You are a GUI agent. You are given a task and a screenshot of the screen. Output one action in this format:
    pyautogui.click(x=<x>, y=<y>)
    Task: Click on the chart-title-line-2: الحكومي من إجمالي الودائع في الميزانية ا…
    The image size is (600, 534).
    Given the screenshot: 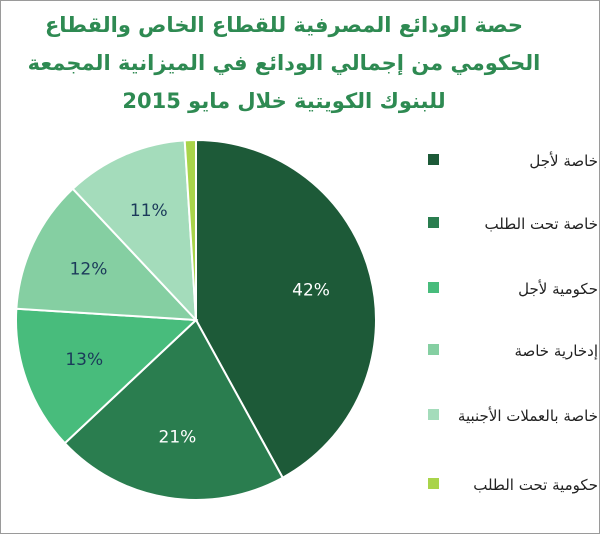 What is the action you would take?
    pyautogui.click(x=284, y=63)
    